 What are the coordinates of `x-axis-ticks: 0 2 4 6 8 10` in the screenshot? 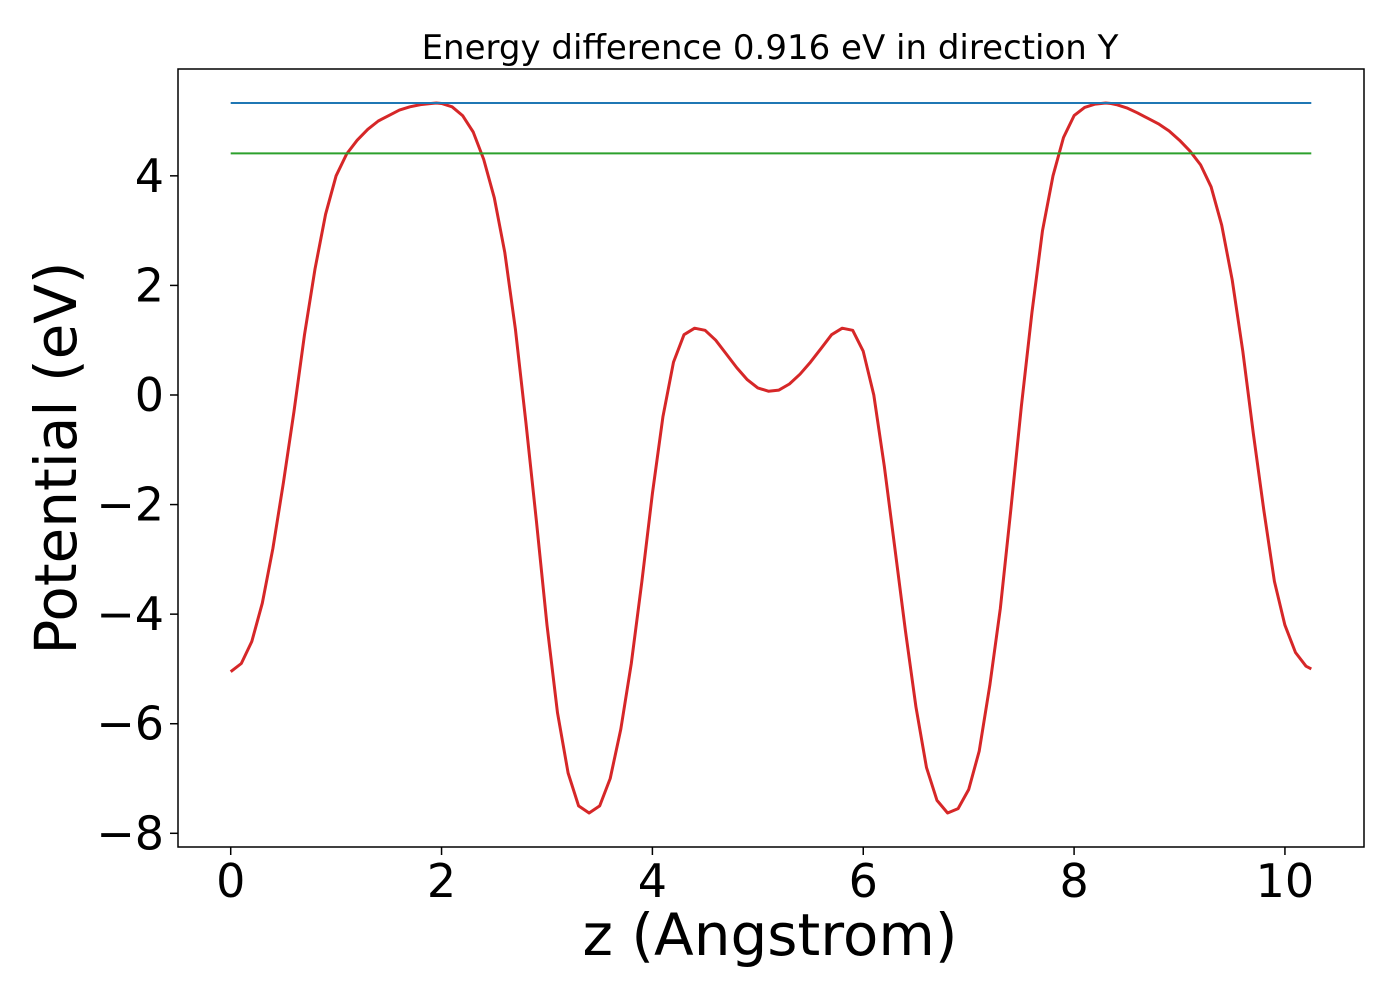 It's located at (765, 877).